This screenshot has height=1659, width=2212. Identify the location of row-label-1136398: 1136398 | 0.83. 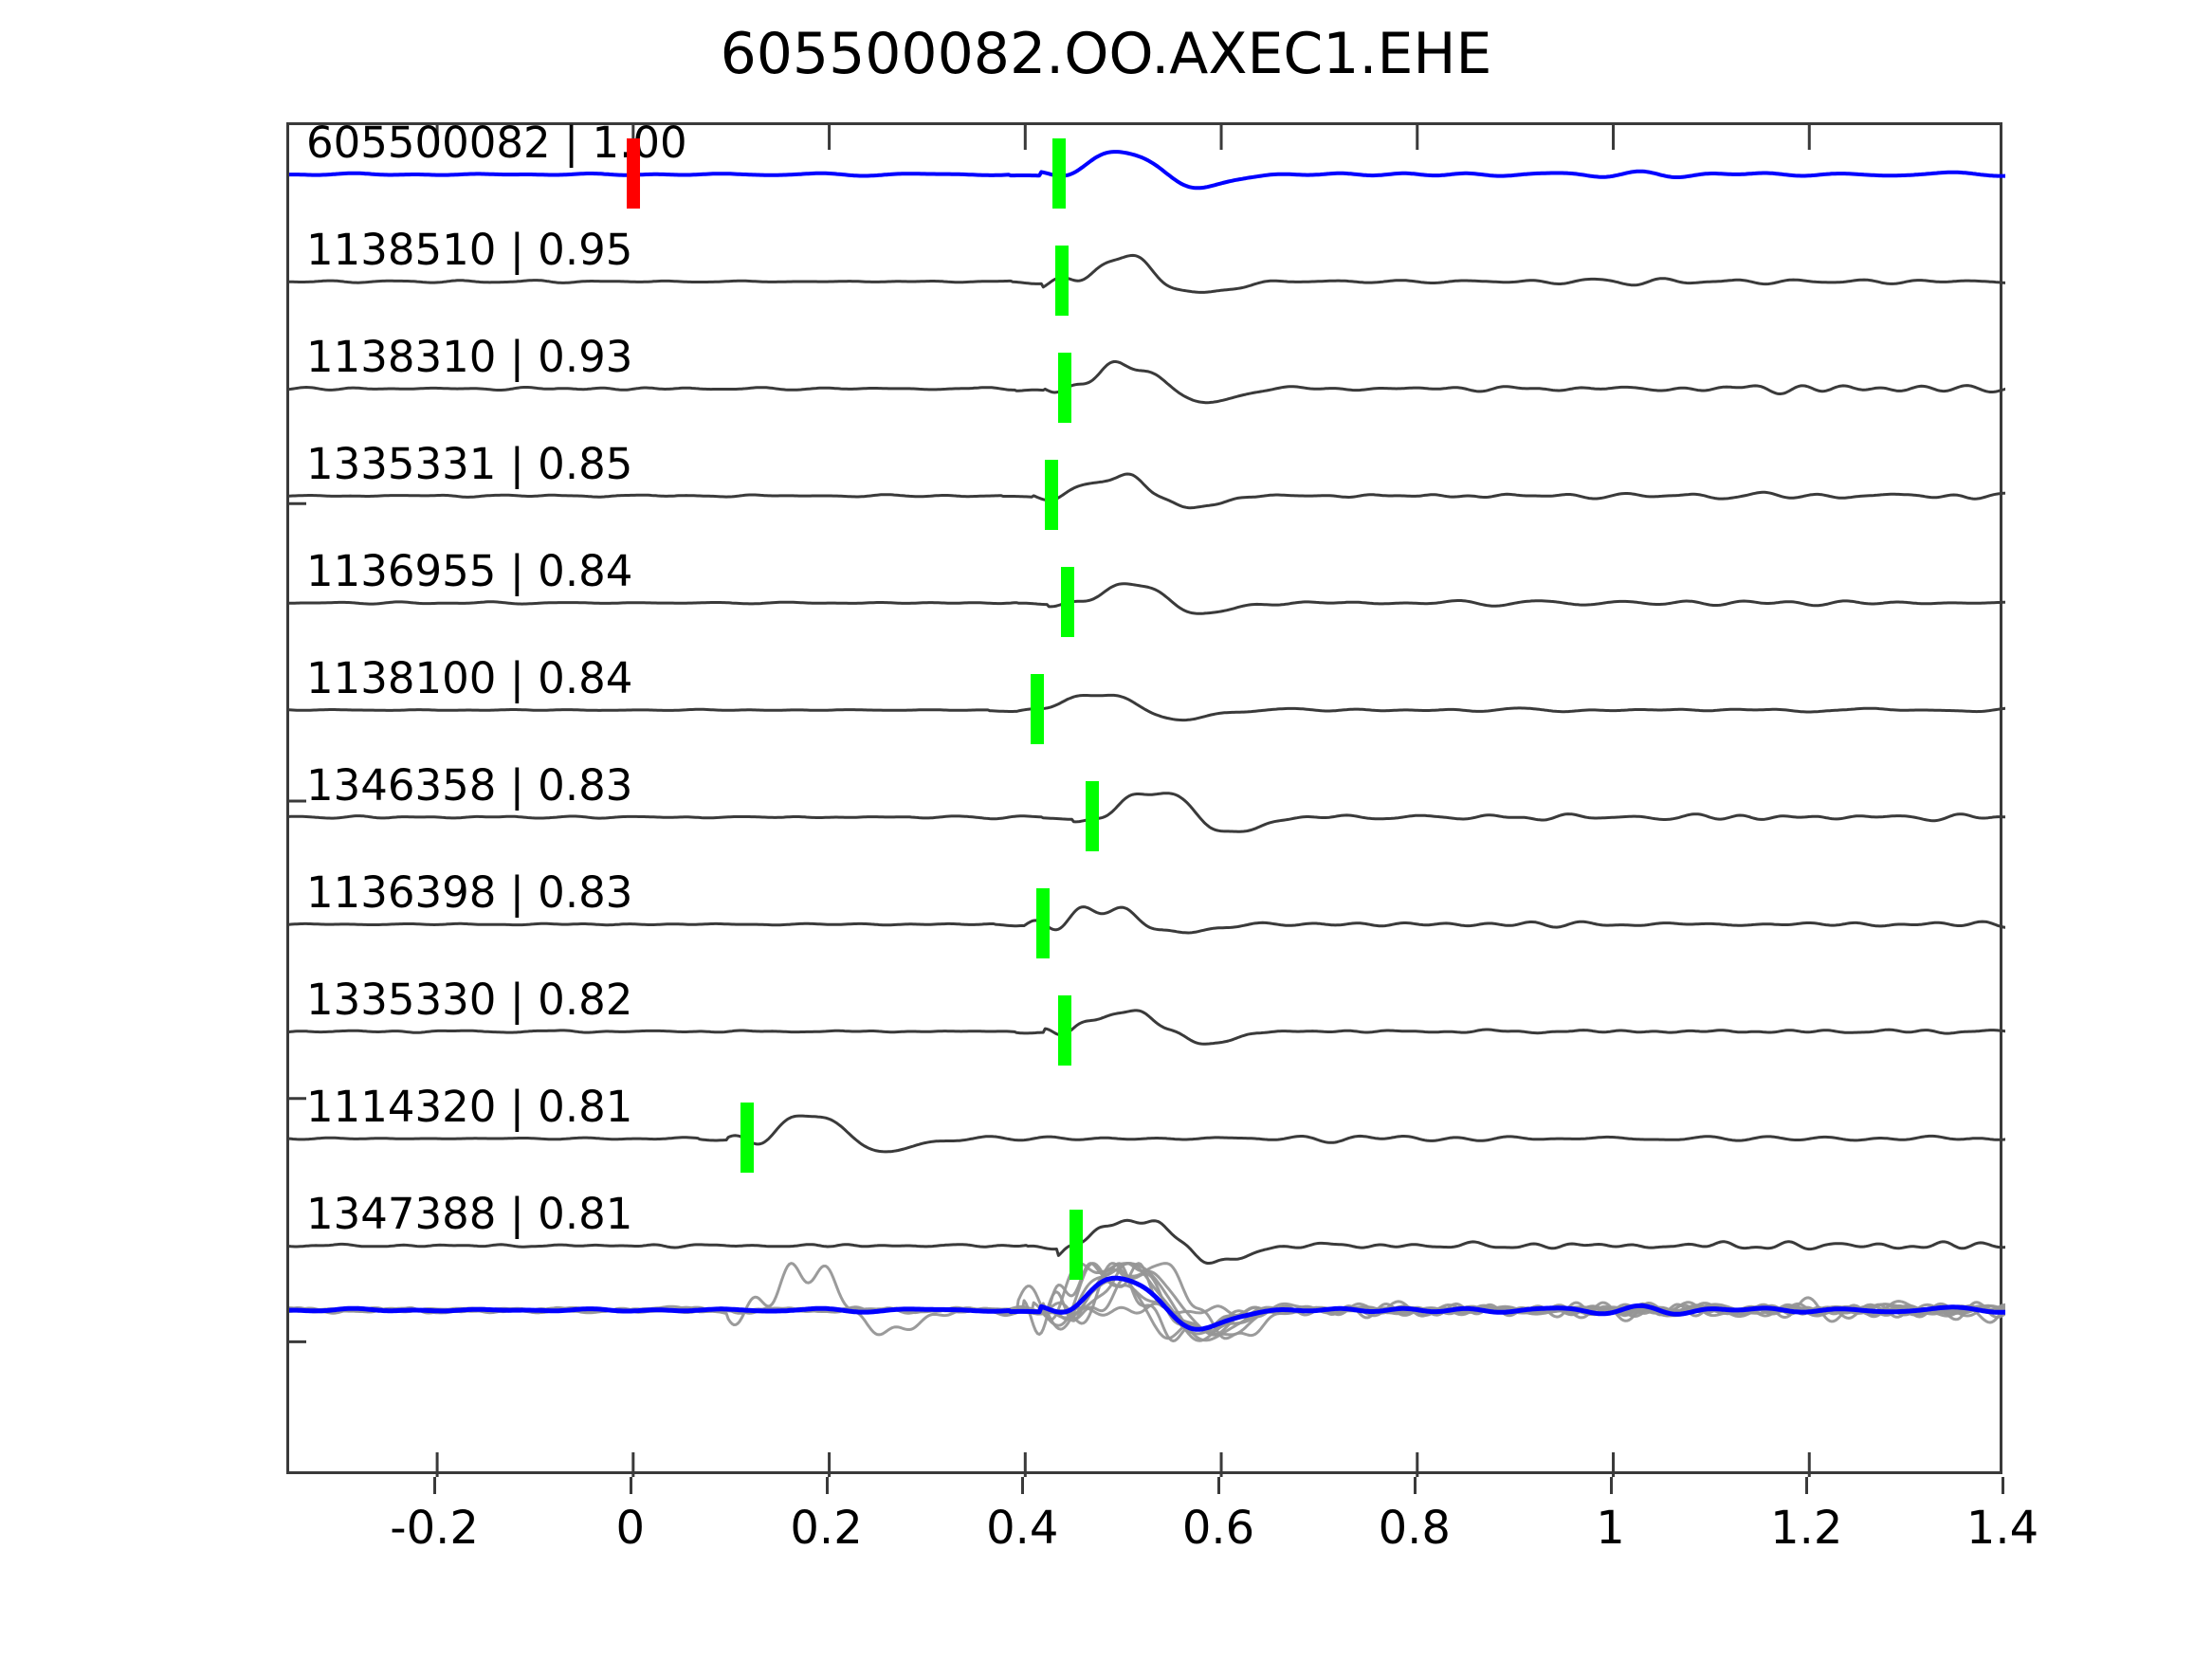
(469, 892).